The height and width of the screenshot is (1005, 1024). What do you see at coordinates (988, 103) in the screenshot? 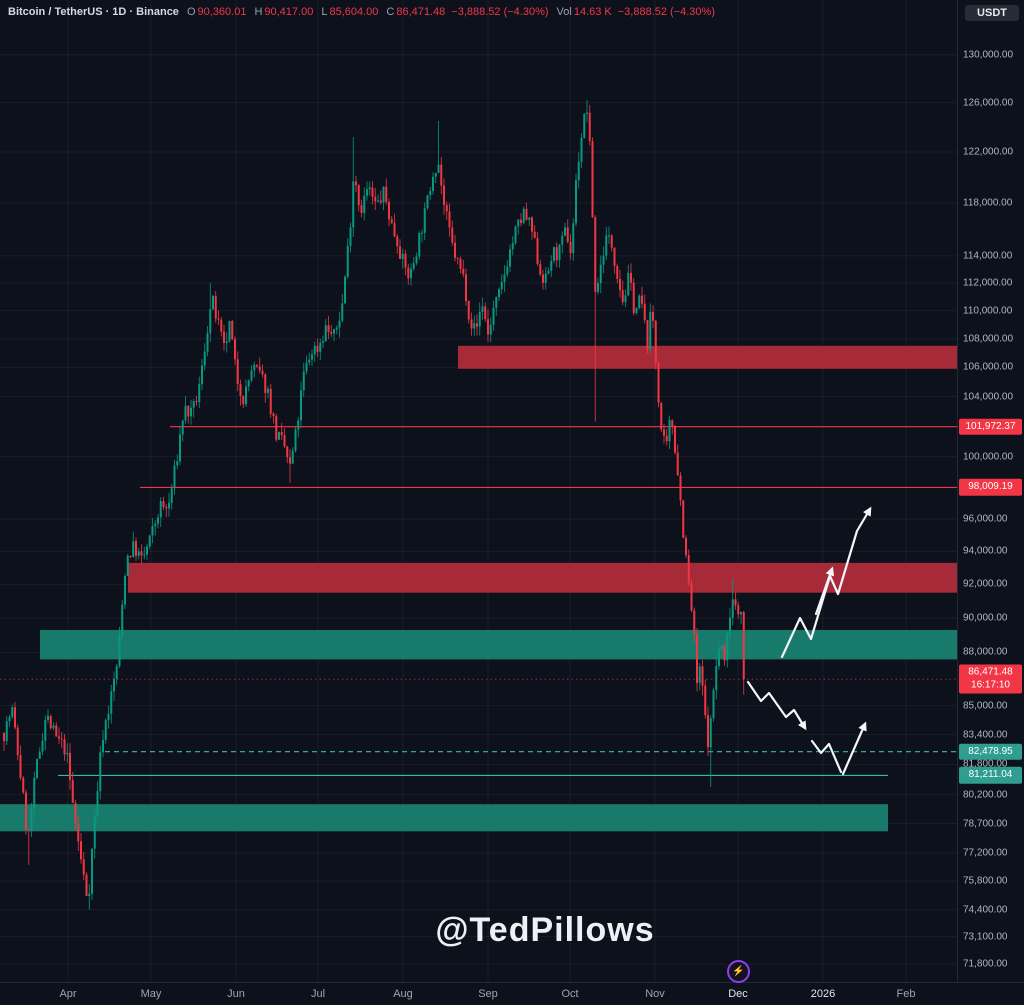
I see `price-axis-label: 126,000.00` at bounding box center [988, 103].